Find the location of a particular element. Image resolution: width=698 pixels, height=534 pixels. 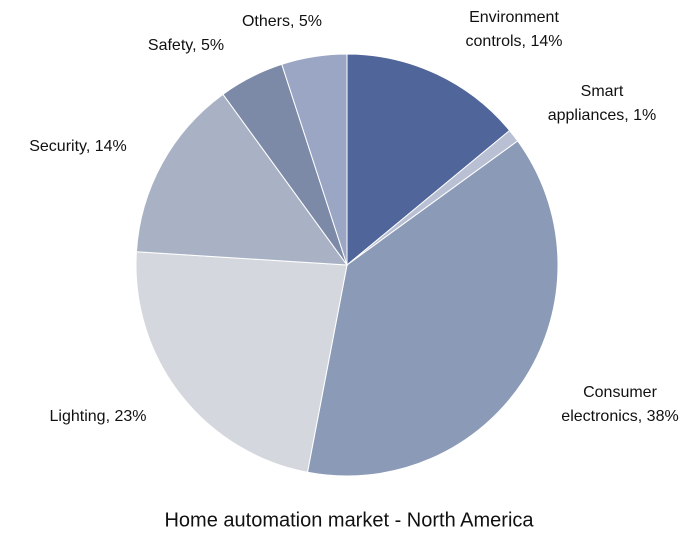

slice-label: controls, 14% is located at coordinates (514, 41).